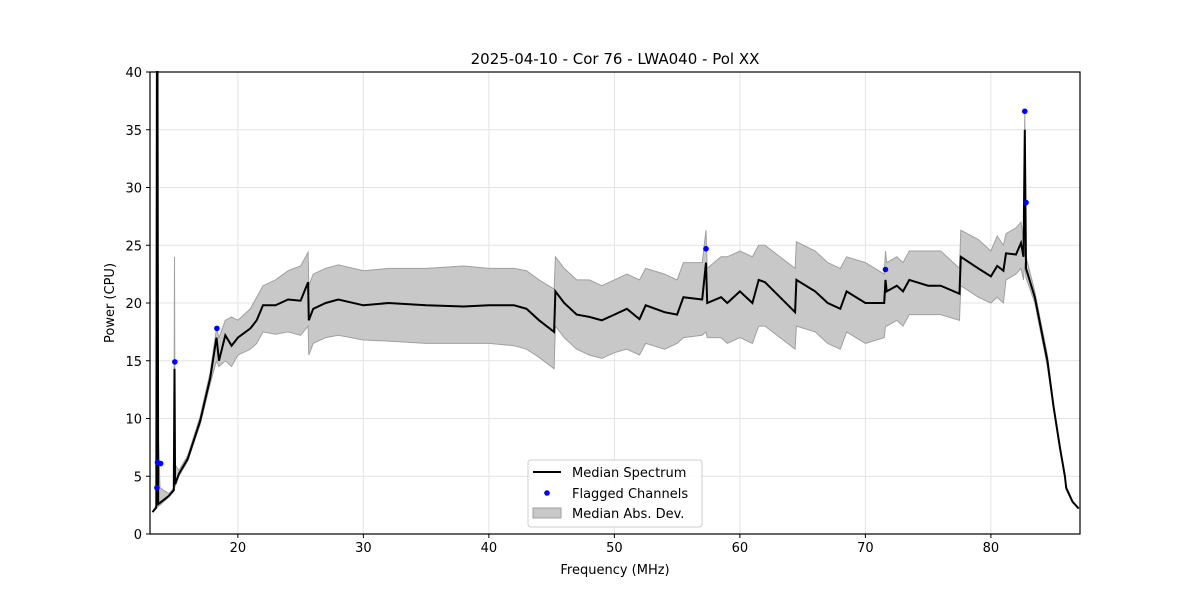  Describe the element at coordinates (489, 548) in the screenshot. I see `x-tick-label: 40` at that location.